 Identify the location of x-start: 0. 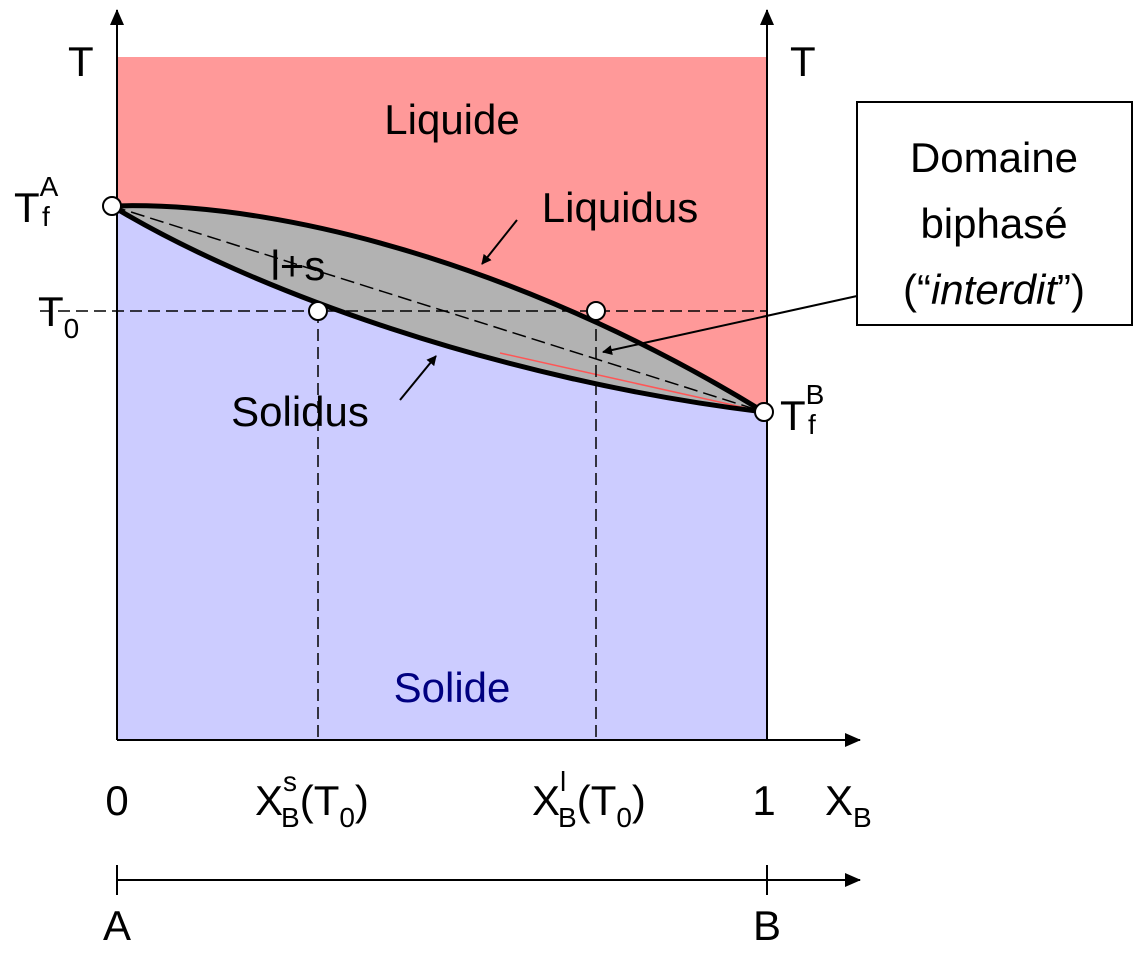
(116, 800).